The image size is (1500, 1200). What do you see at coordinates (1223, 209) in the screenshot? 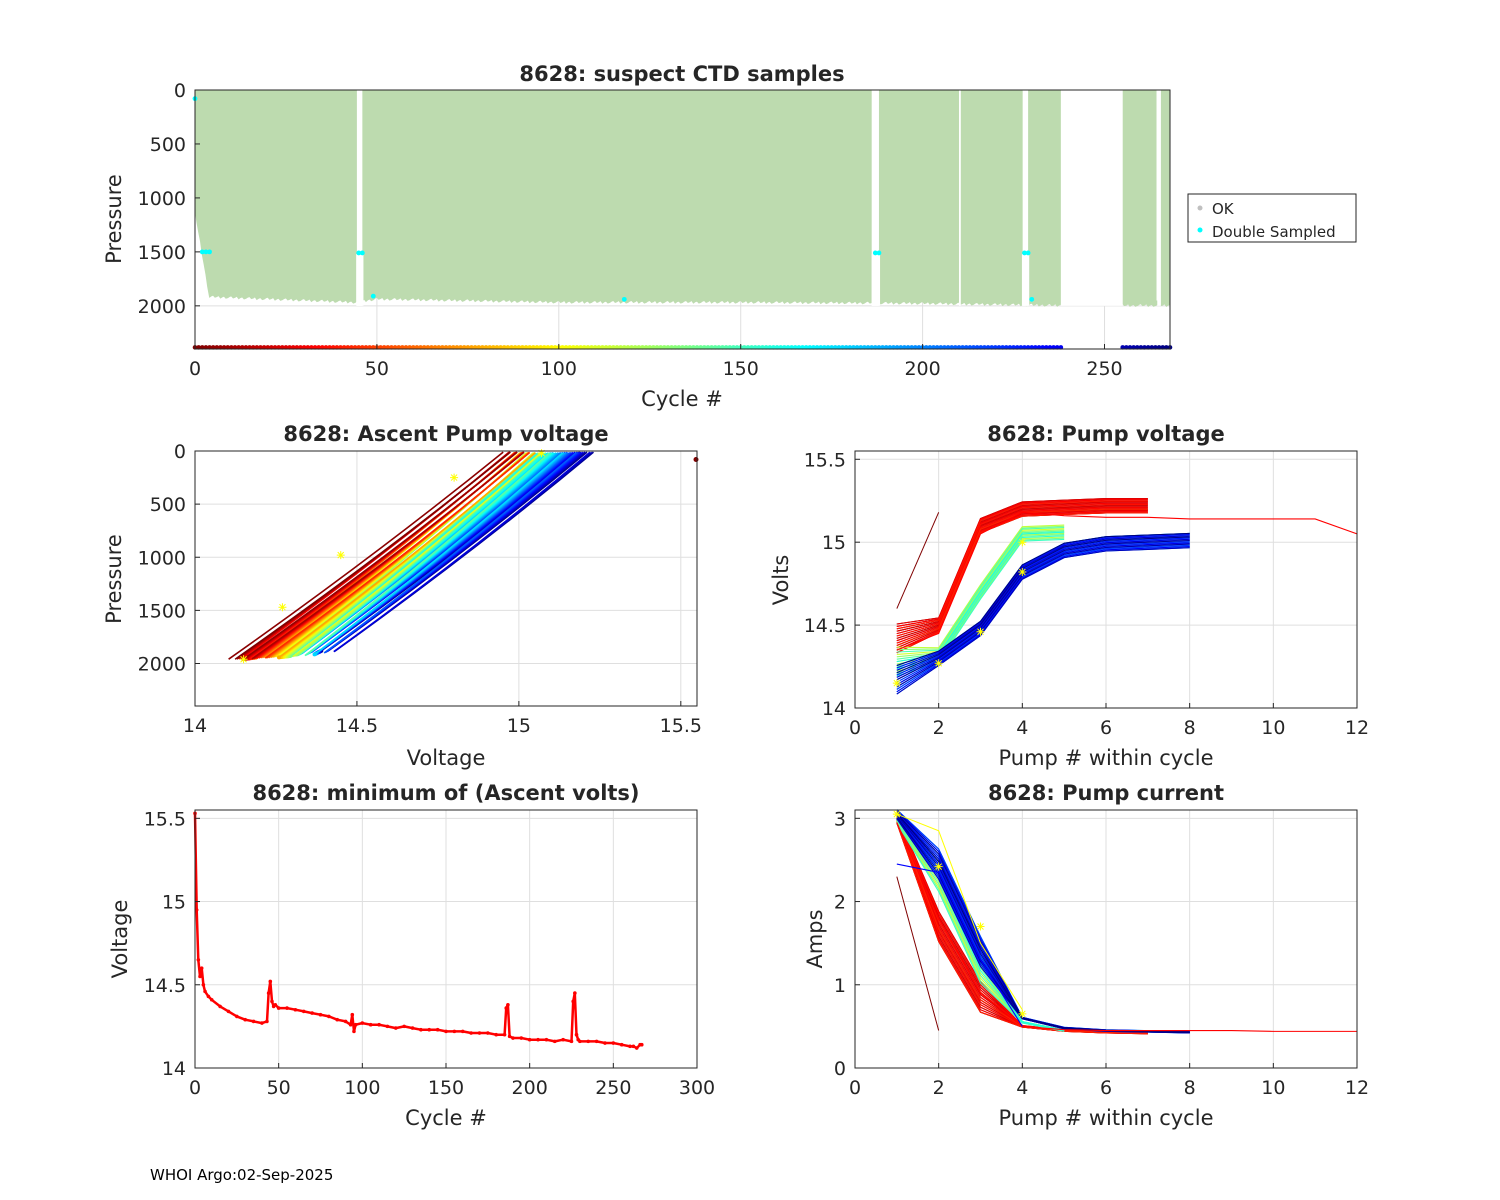
I see `legend-ok-label: OK` at bounding box center [1223, 209].